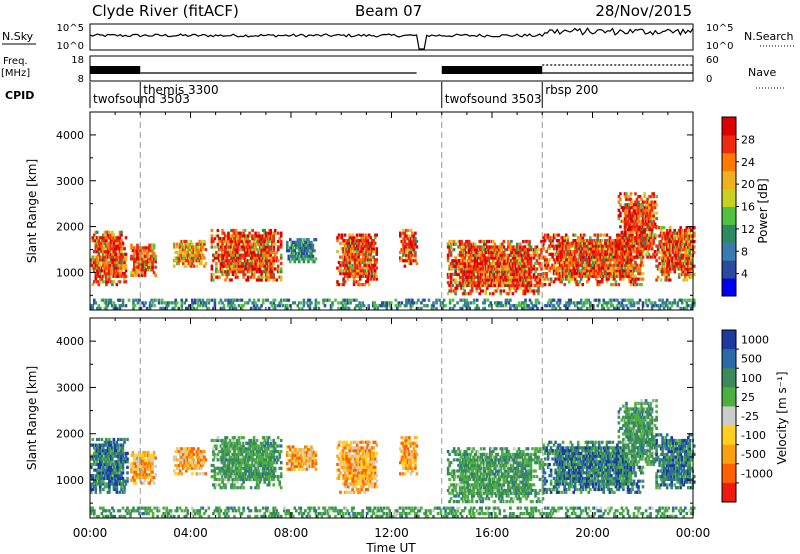 This screenshot has height=554, width=800. What do you see at coordinates (762, 72) in the screenshot?
I see `nave-label: Nave` at bounding box center [762, 72].